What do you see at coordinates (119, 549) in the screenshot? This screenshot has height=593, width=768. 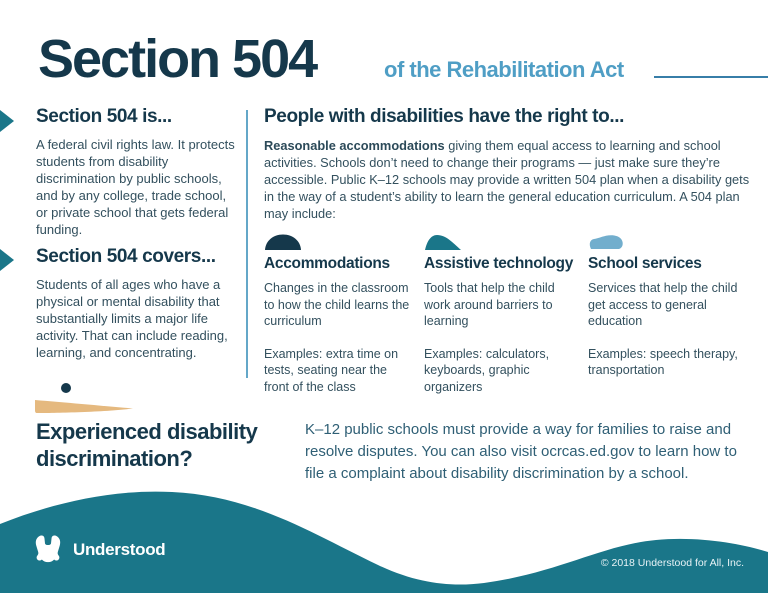 I see `brand-name: Understood` at bounding box center [119, 549].